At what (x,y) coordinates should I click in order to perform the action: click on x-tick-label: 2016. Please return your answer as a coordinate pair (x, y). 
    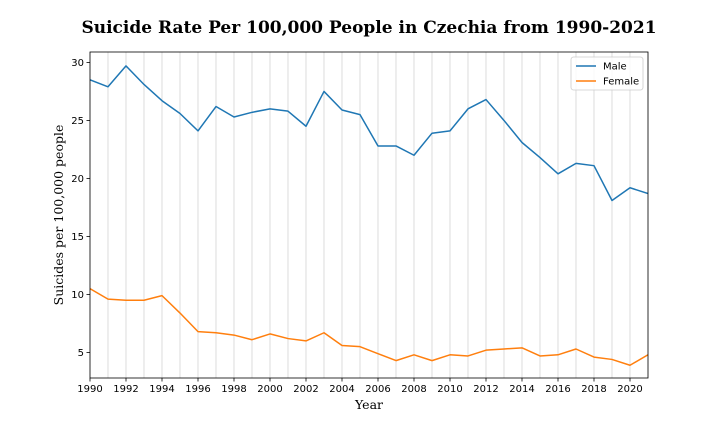
    Looking at the image, I should click on (557, 389).